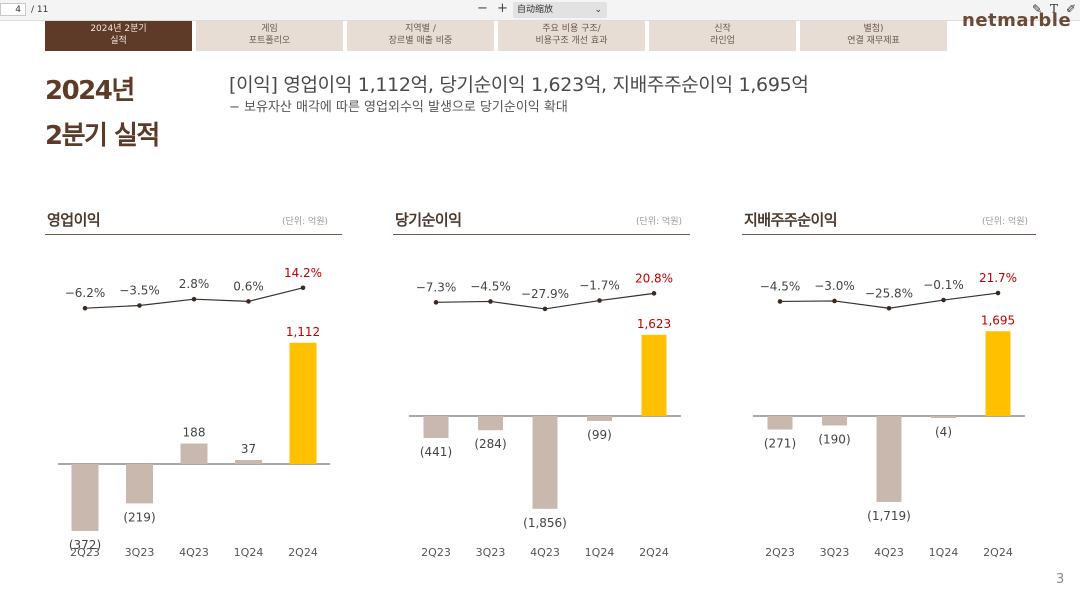 Image resolution: width=1080 pixels, height=603 pixels. What do you see at coordinates (1071, 9) in the screenshot?
I see `draw-icon: ✐` at bounding box center [1071, 9].